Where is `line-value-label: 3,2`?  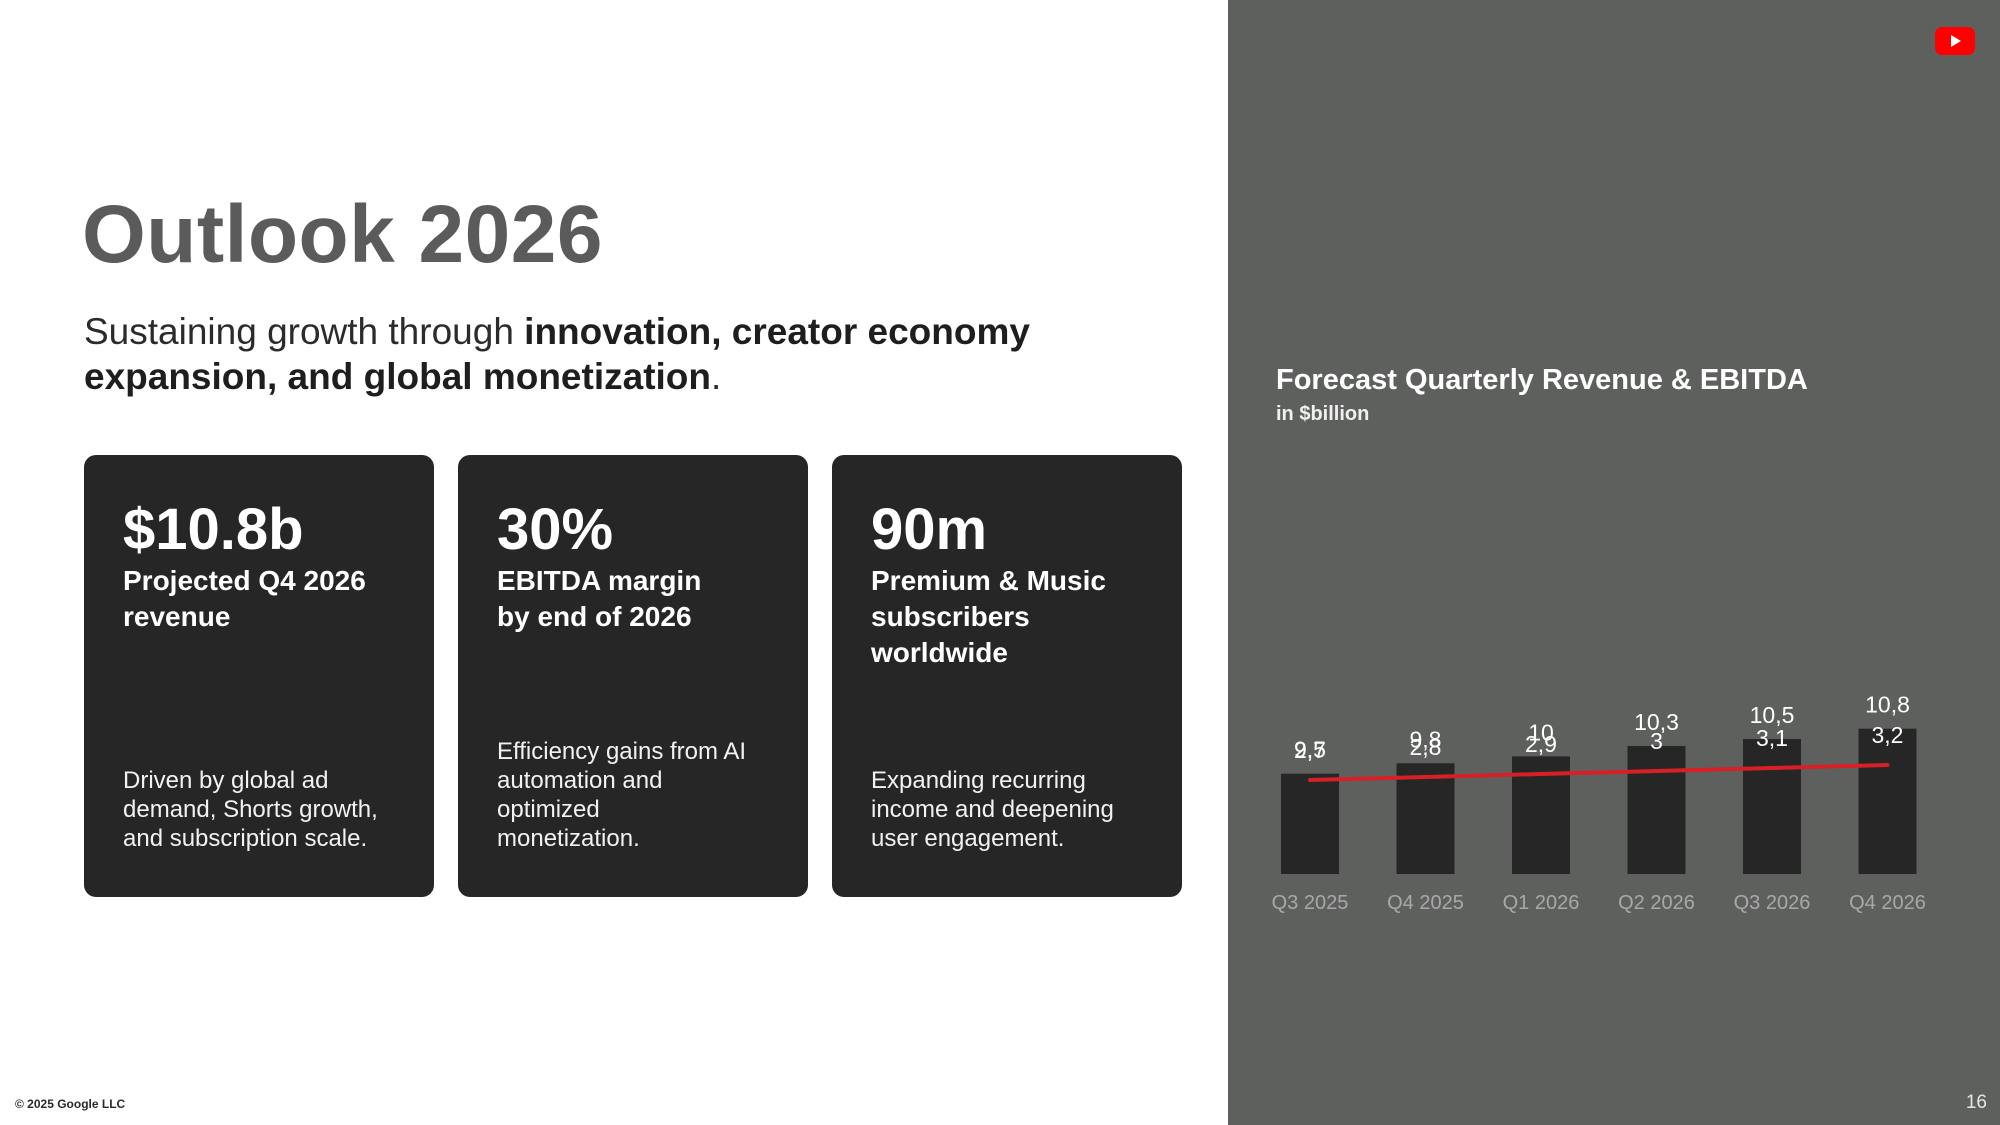
line-value-label: 3,2 is located at coordinates (1888, 735).